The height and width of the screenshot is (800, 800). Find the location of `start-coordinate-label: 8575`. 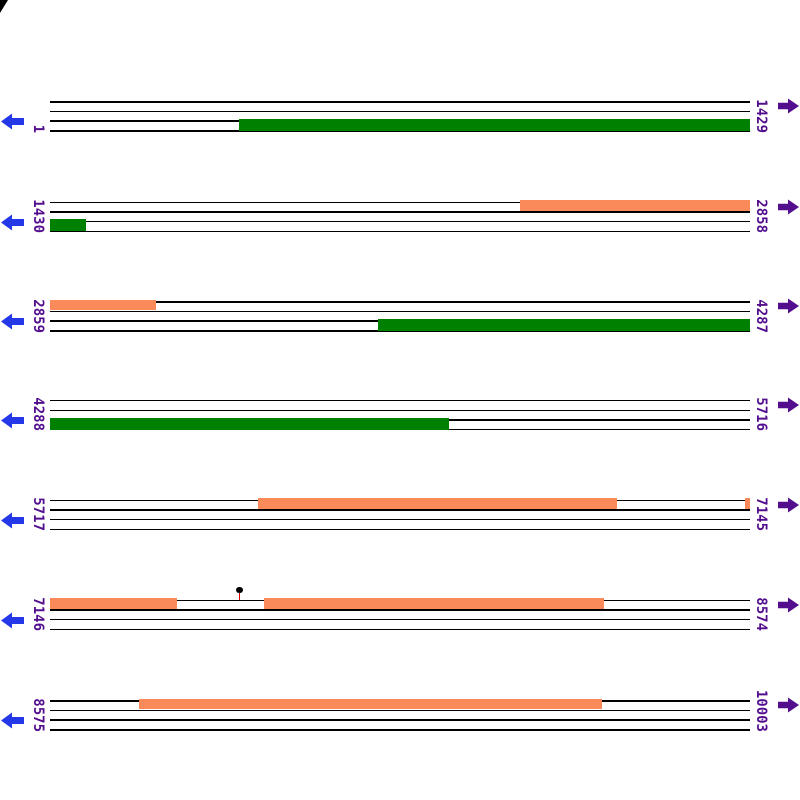

start-coordinate-label: 8575 is located at coordinates (38, 714).